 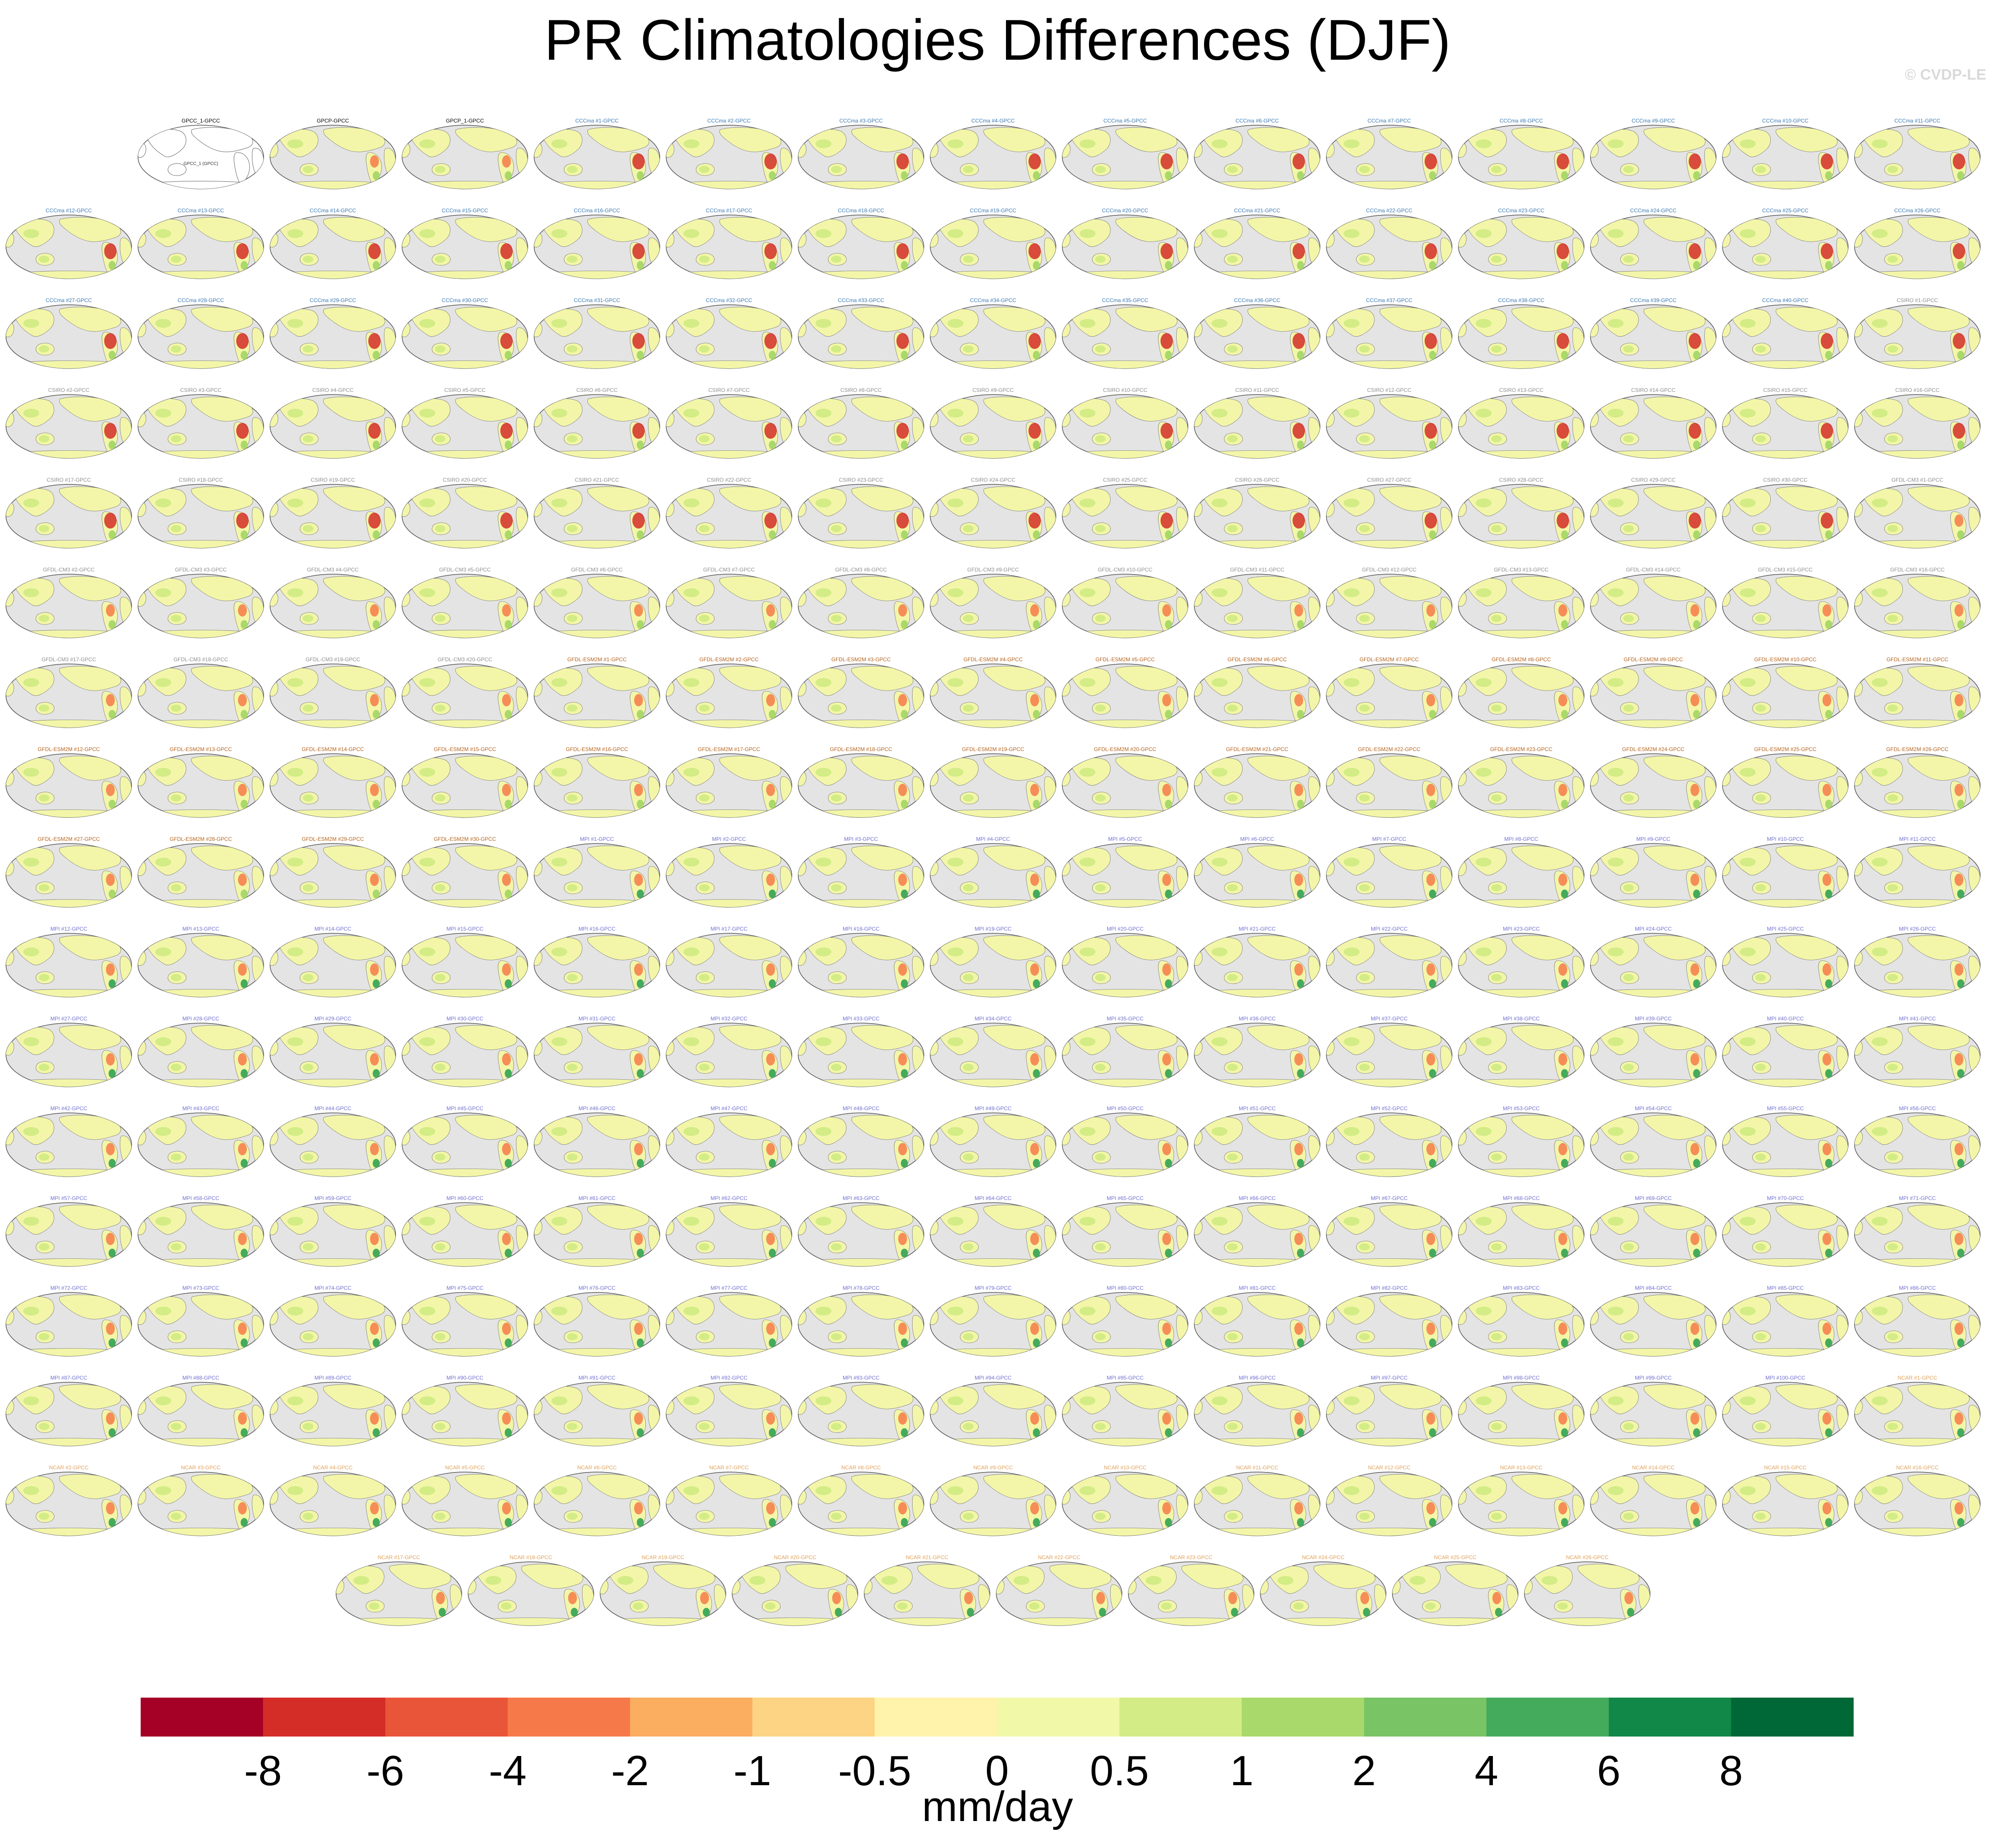 What do you see at coordinates (993, 839) in the screenshot?
I see `map-panel-title: MPI #4-GPCC` at bounding box center [993, 839].